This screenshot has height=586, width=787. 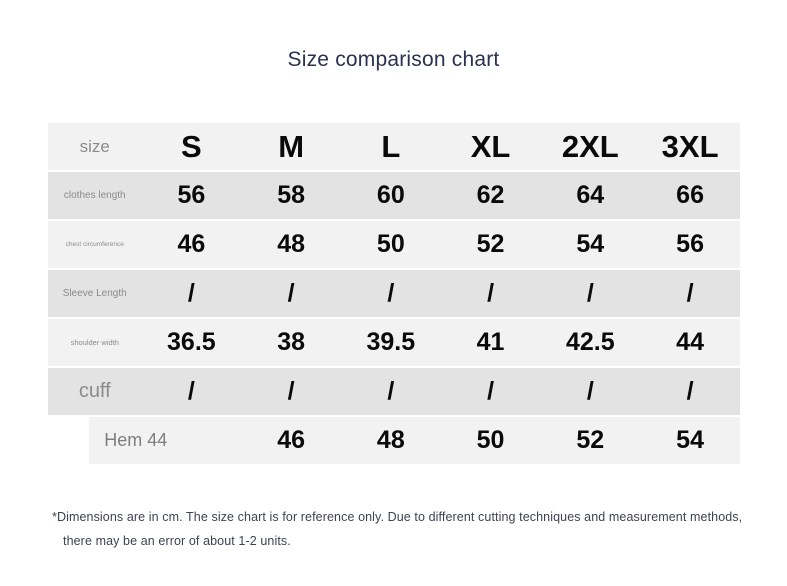 I want to click on row-label-sleeve-length: Sleeve Length, so click(x=94, y=293).